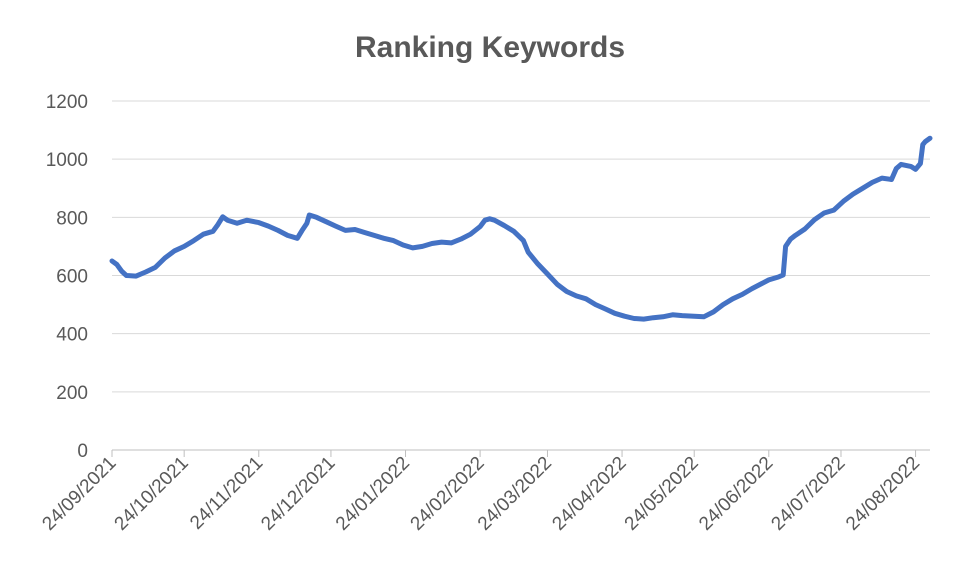  I want to click on x-tick-label: 24/04/2022, so click(589, 494).